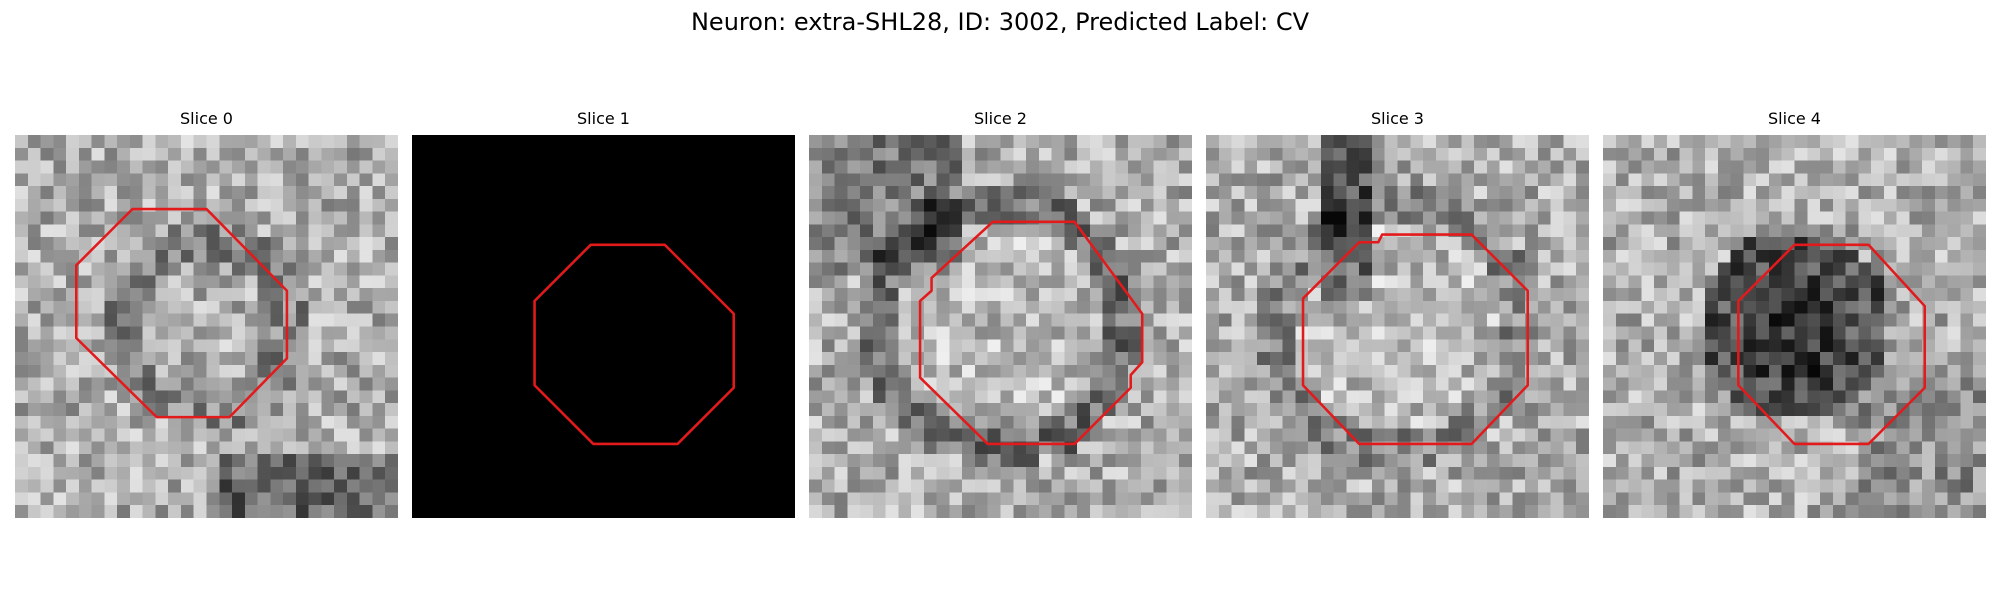 The height and width of the screenshot is (600, 2000). I want to click on slice-panel-1: Slice 1, so click(603, 313).